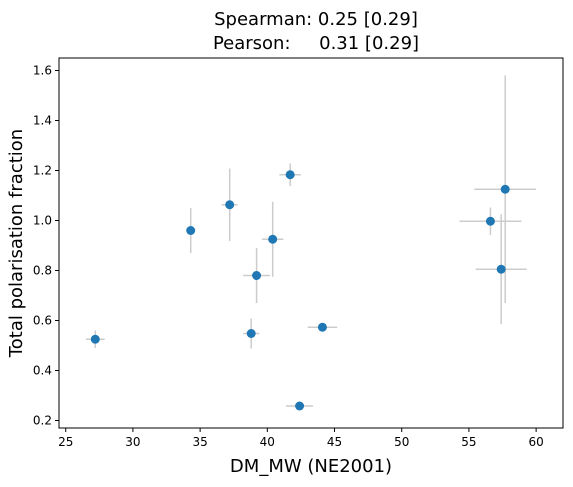  Describe the element at coordinates (535, 442) in the screenshot. I see `x-tick-label: 60` at that location.